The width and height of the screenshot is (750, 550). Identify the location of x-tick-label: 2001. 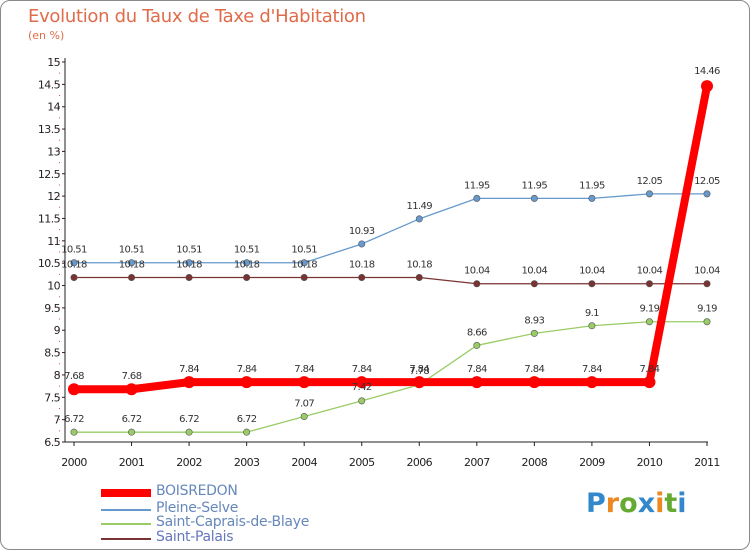
(132, 462).